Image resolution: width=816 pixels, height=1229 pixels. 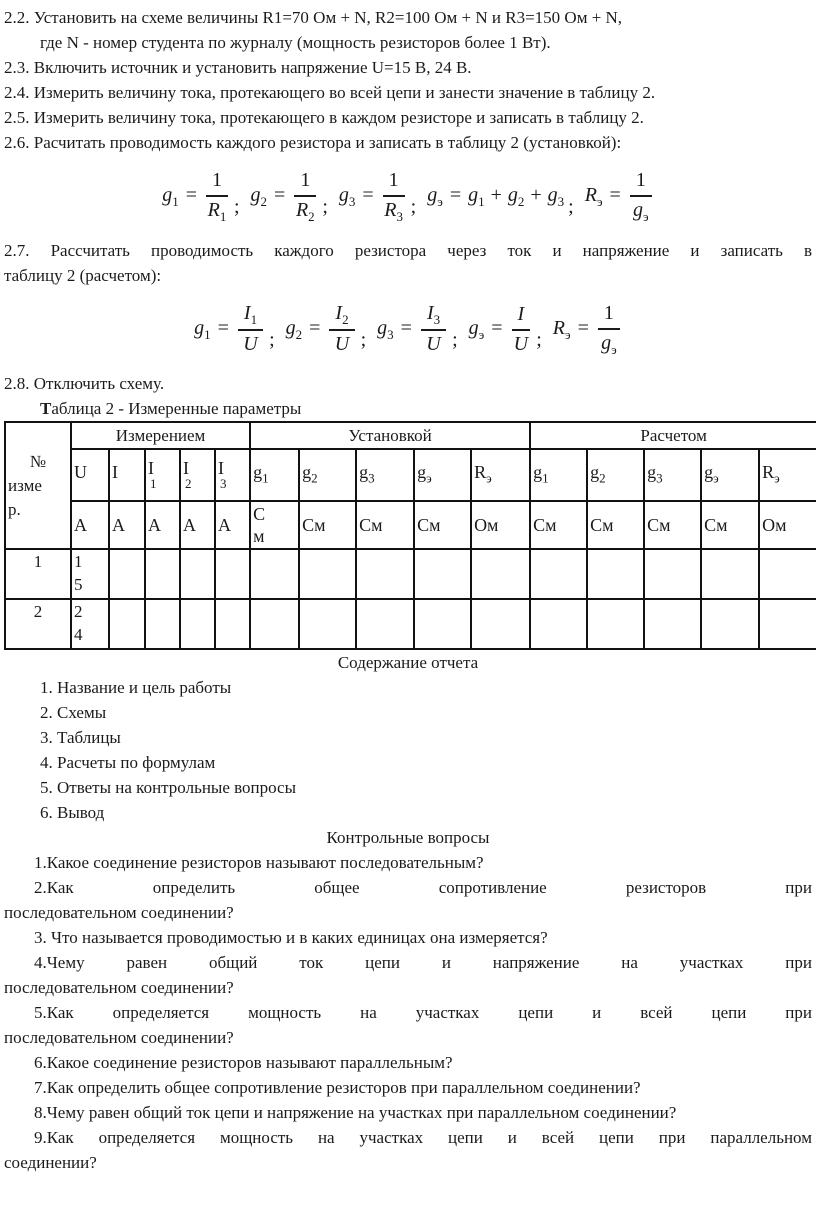 I want to click on table-title: Таблица 2 - Измеренные параметры, so click(x=408, y=408).